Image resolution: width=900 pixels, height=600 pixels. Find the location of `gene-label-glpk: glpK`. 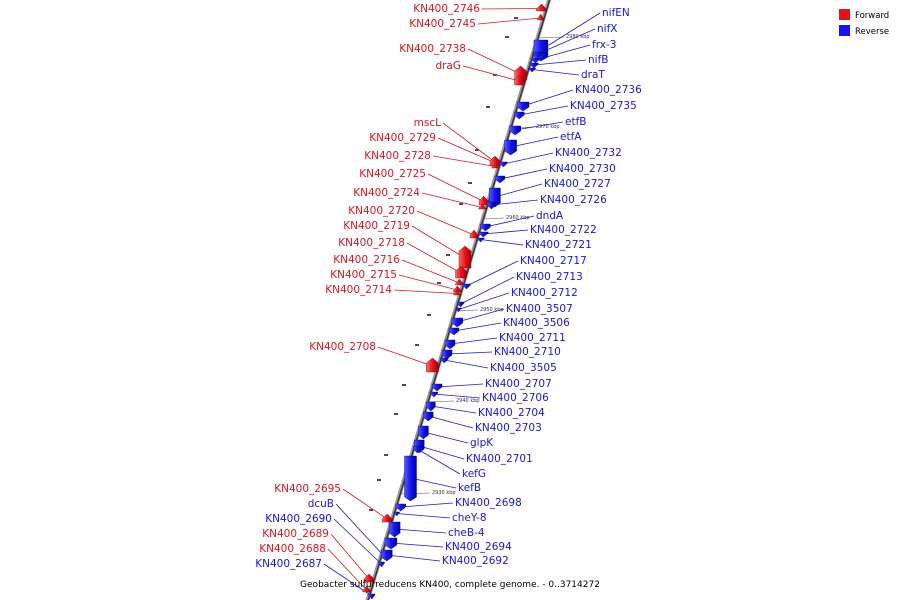

gene-label-glpk: glpK is located at coordinates (482, 443).